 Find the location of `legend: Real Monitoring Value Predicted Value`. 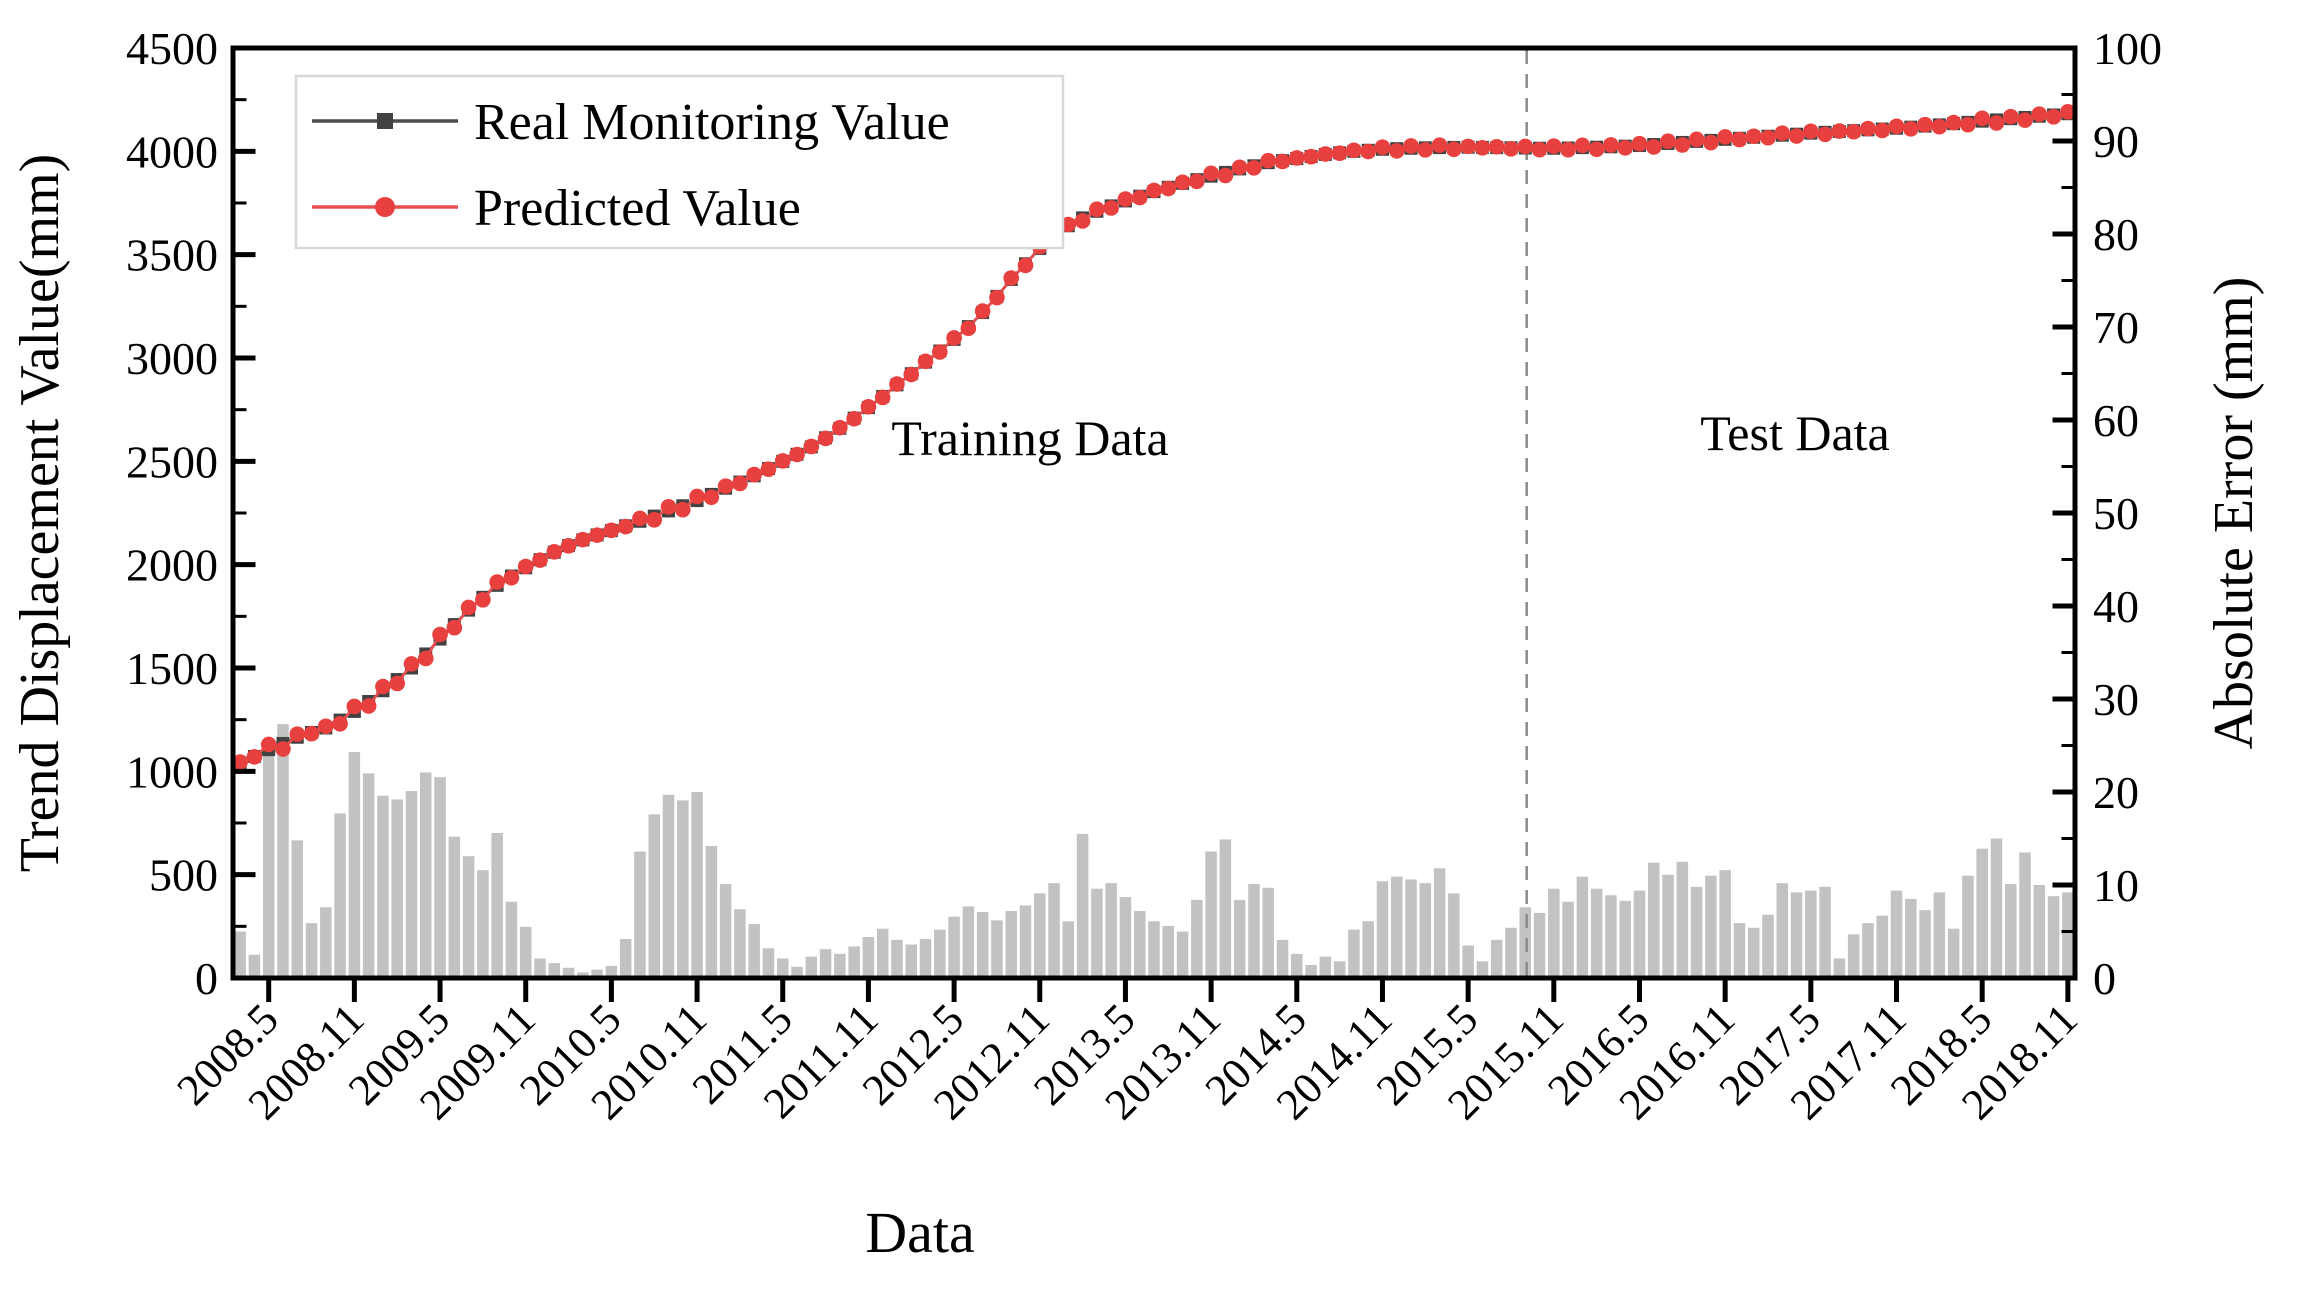

legend: Real Monitoring Value Predicted Value is located at coordinates (679, 162).